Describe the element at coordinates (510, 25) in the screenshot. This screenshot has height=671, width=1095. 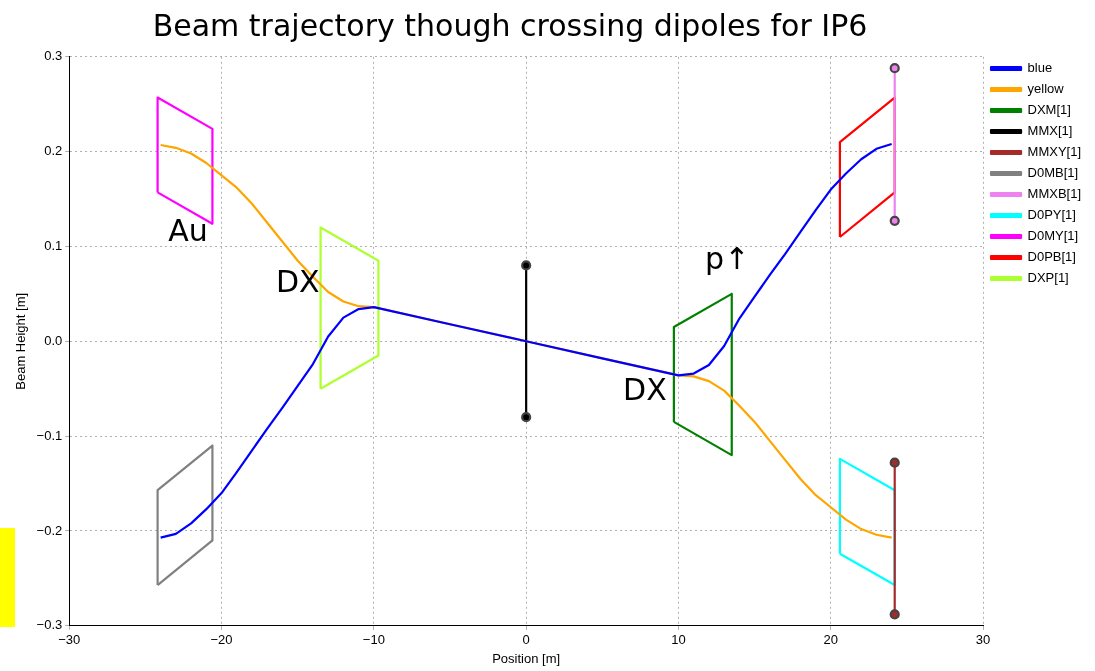
I see `chart-title: Beam trajectory though crossing dipoles for IP6` at that location.